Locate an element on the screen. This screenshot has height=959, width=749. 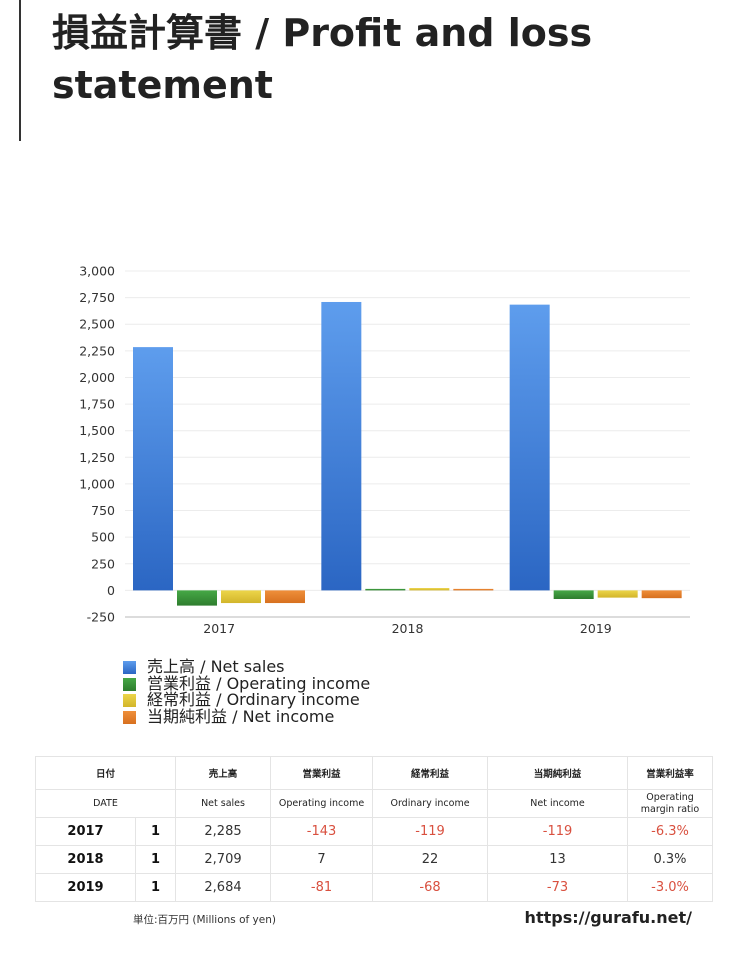
margin-cell: -6.3% is located at coordinates (670, 831).